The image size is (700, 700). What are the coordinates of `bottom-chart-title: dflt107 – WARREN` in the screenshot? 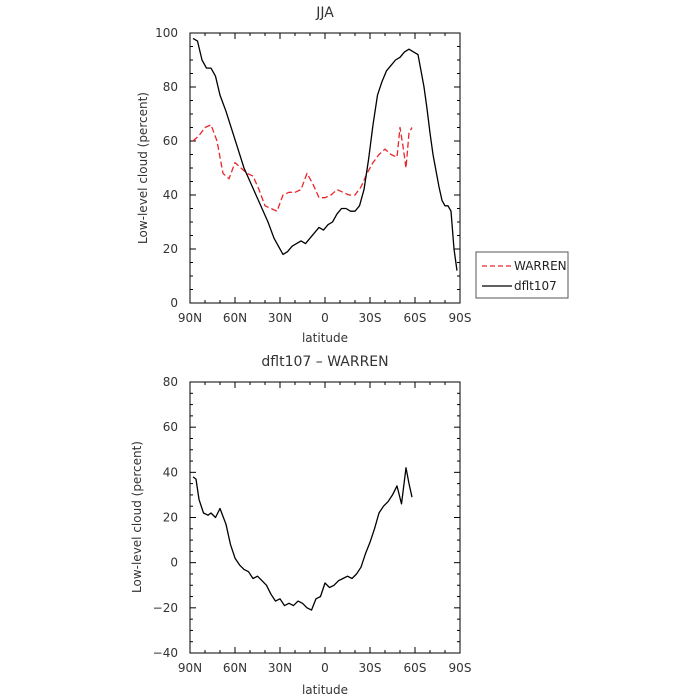 It's located at (324, 362).